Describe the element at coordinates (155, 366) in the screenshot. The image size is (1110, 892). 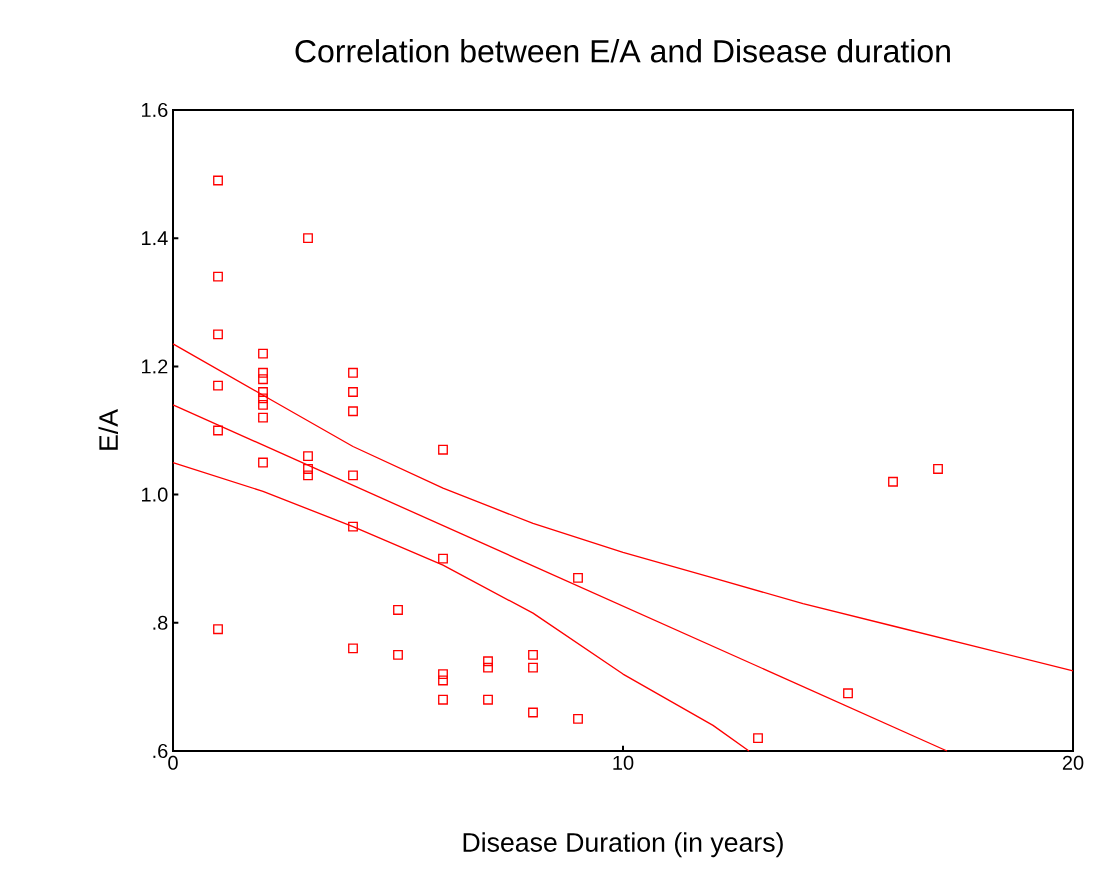
I see `y-tick-label: 1.2` at that location.